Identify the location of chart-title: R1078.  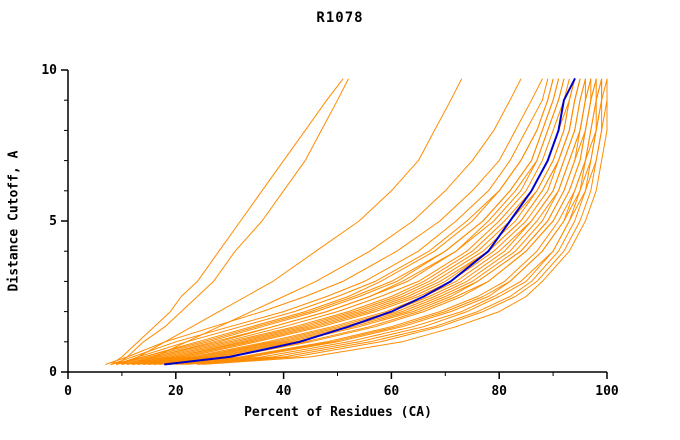
(340, 18).